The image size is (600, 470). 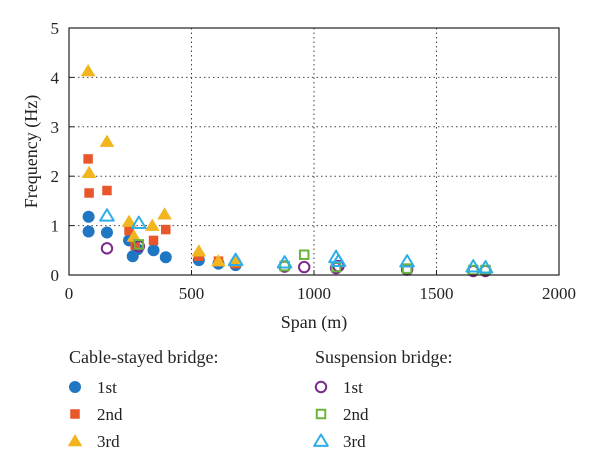 What do you see at coordinates (55, 28) in the screenshot?
I see `y-tick-label: 5` at bounding box center [55, 28].